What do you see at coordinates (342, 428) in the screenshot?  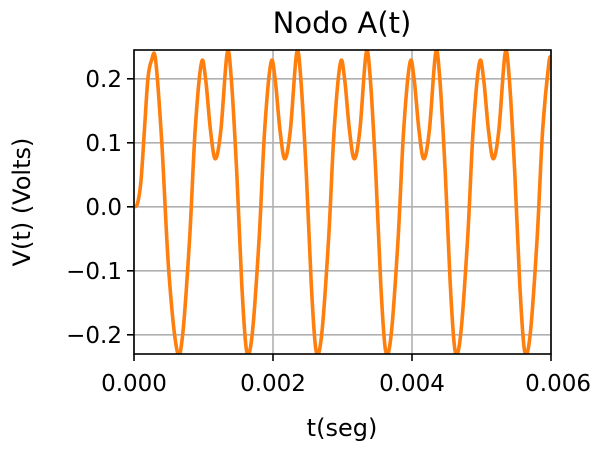 I see `x-axis-label: t(seg)` at bounding box center [342, 428].